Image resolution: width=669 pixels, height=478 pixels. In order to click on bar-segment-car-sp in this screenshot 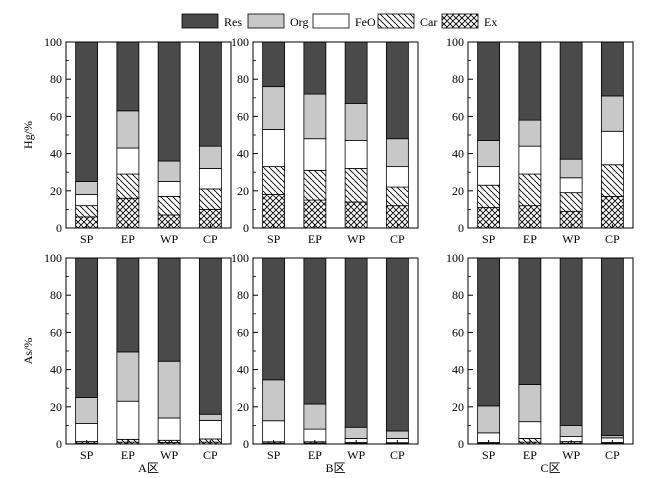, I will do `click(87, 211)`.